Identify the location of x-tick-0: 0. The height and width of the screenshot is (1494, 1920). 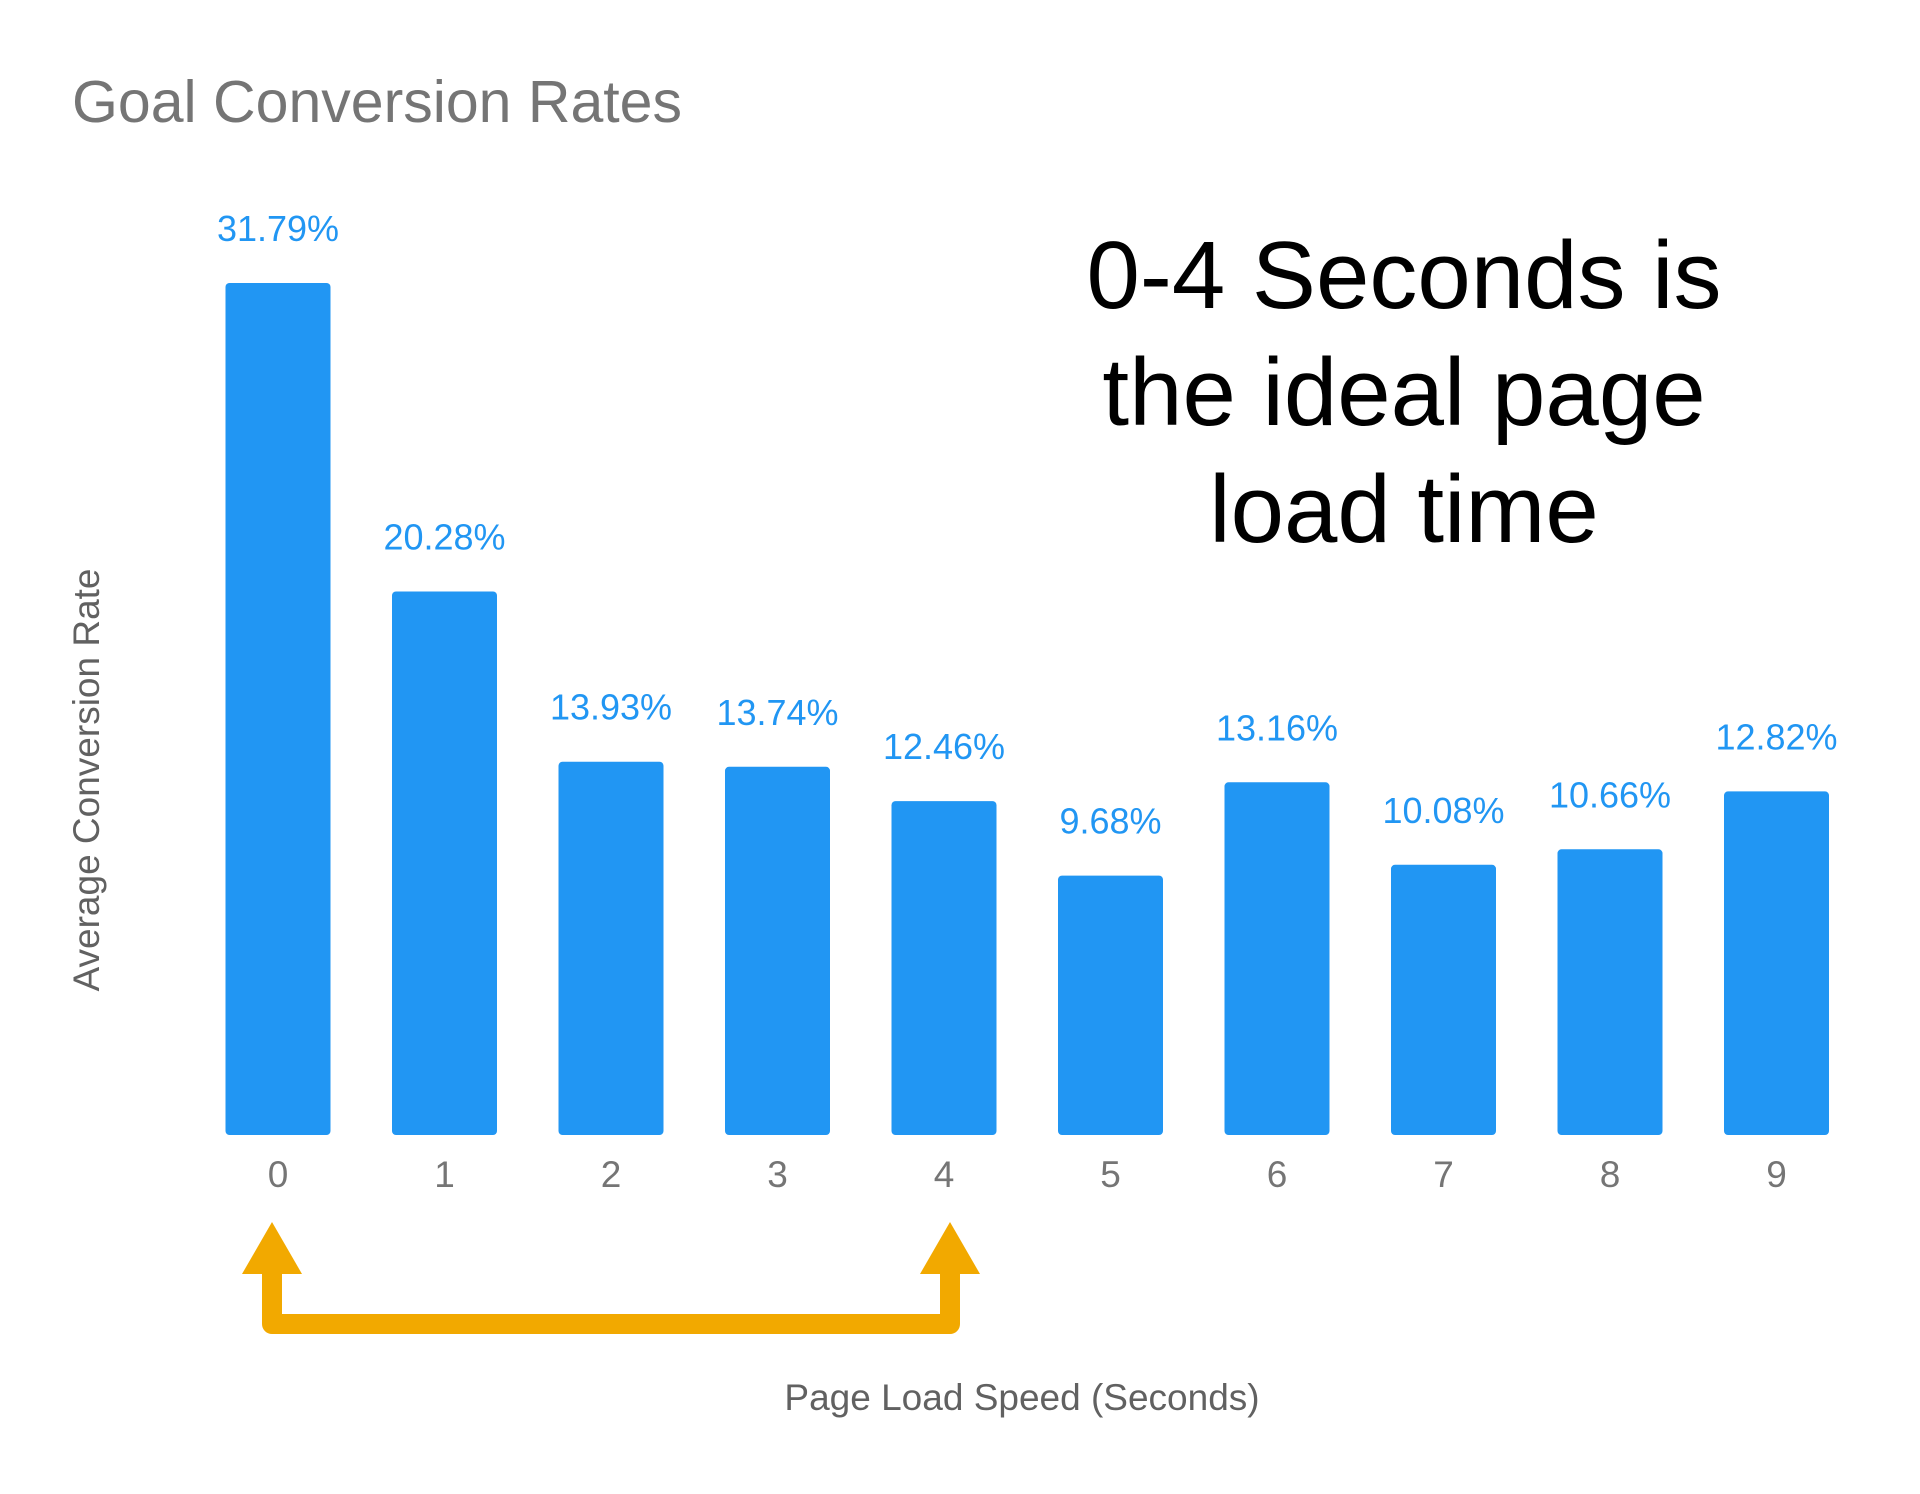
(278, 1174).